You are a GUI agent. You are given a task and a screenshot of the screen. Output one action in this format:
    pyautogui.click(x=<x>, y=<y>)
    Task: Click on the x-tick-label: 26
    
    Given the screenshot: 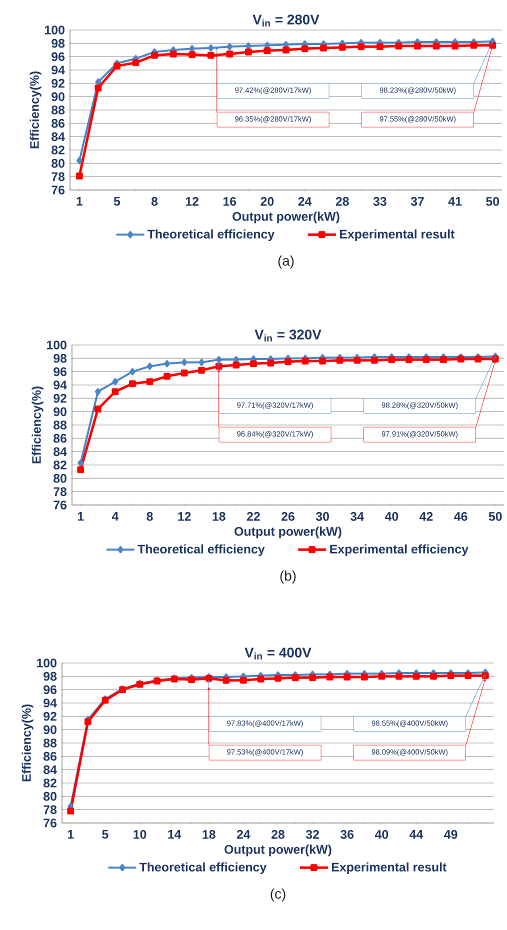 What is the action you would take?
    pyautogui.click(x=288, y=516)
    